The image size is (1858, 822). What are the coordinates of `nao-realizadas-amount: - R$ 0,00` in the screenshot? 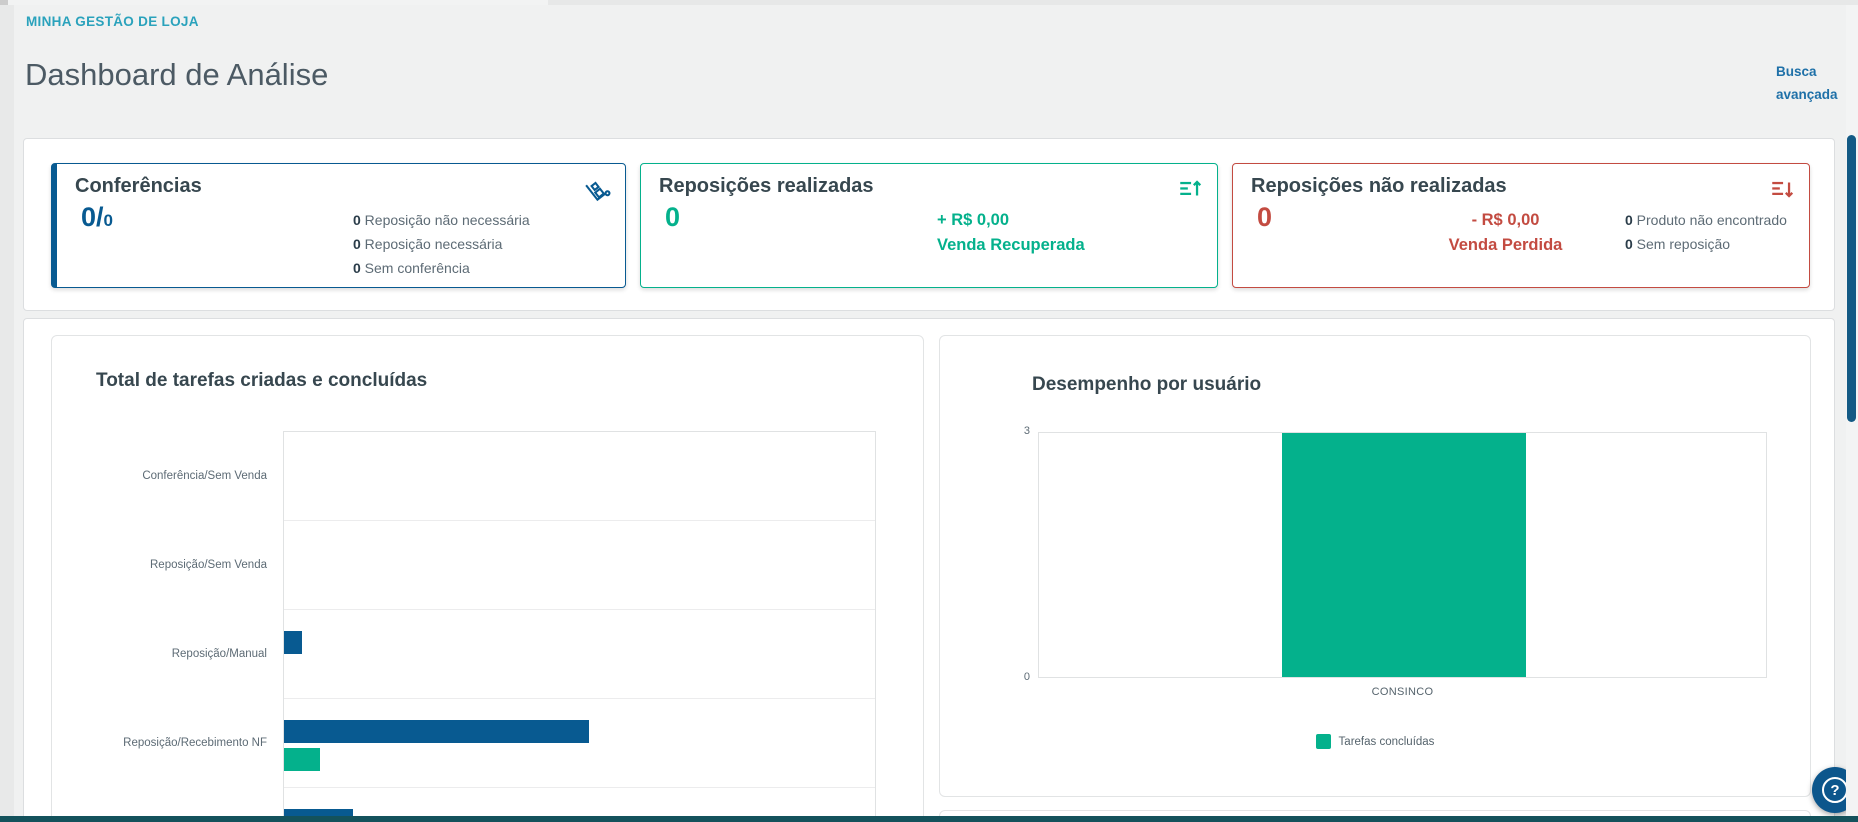 It's located at (1505, 220).